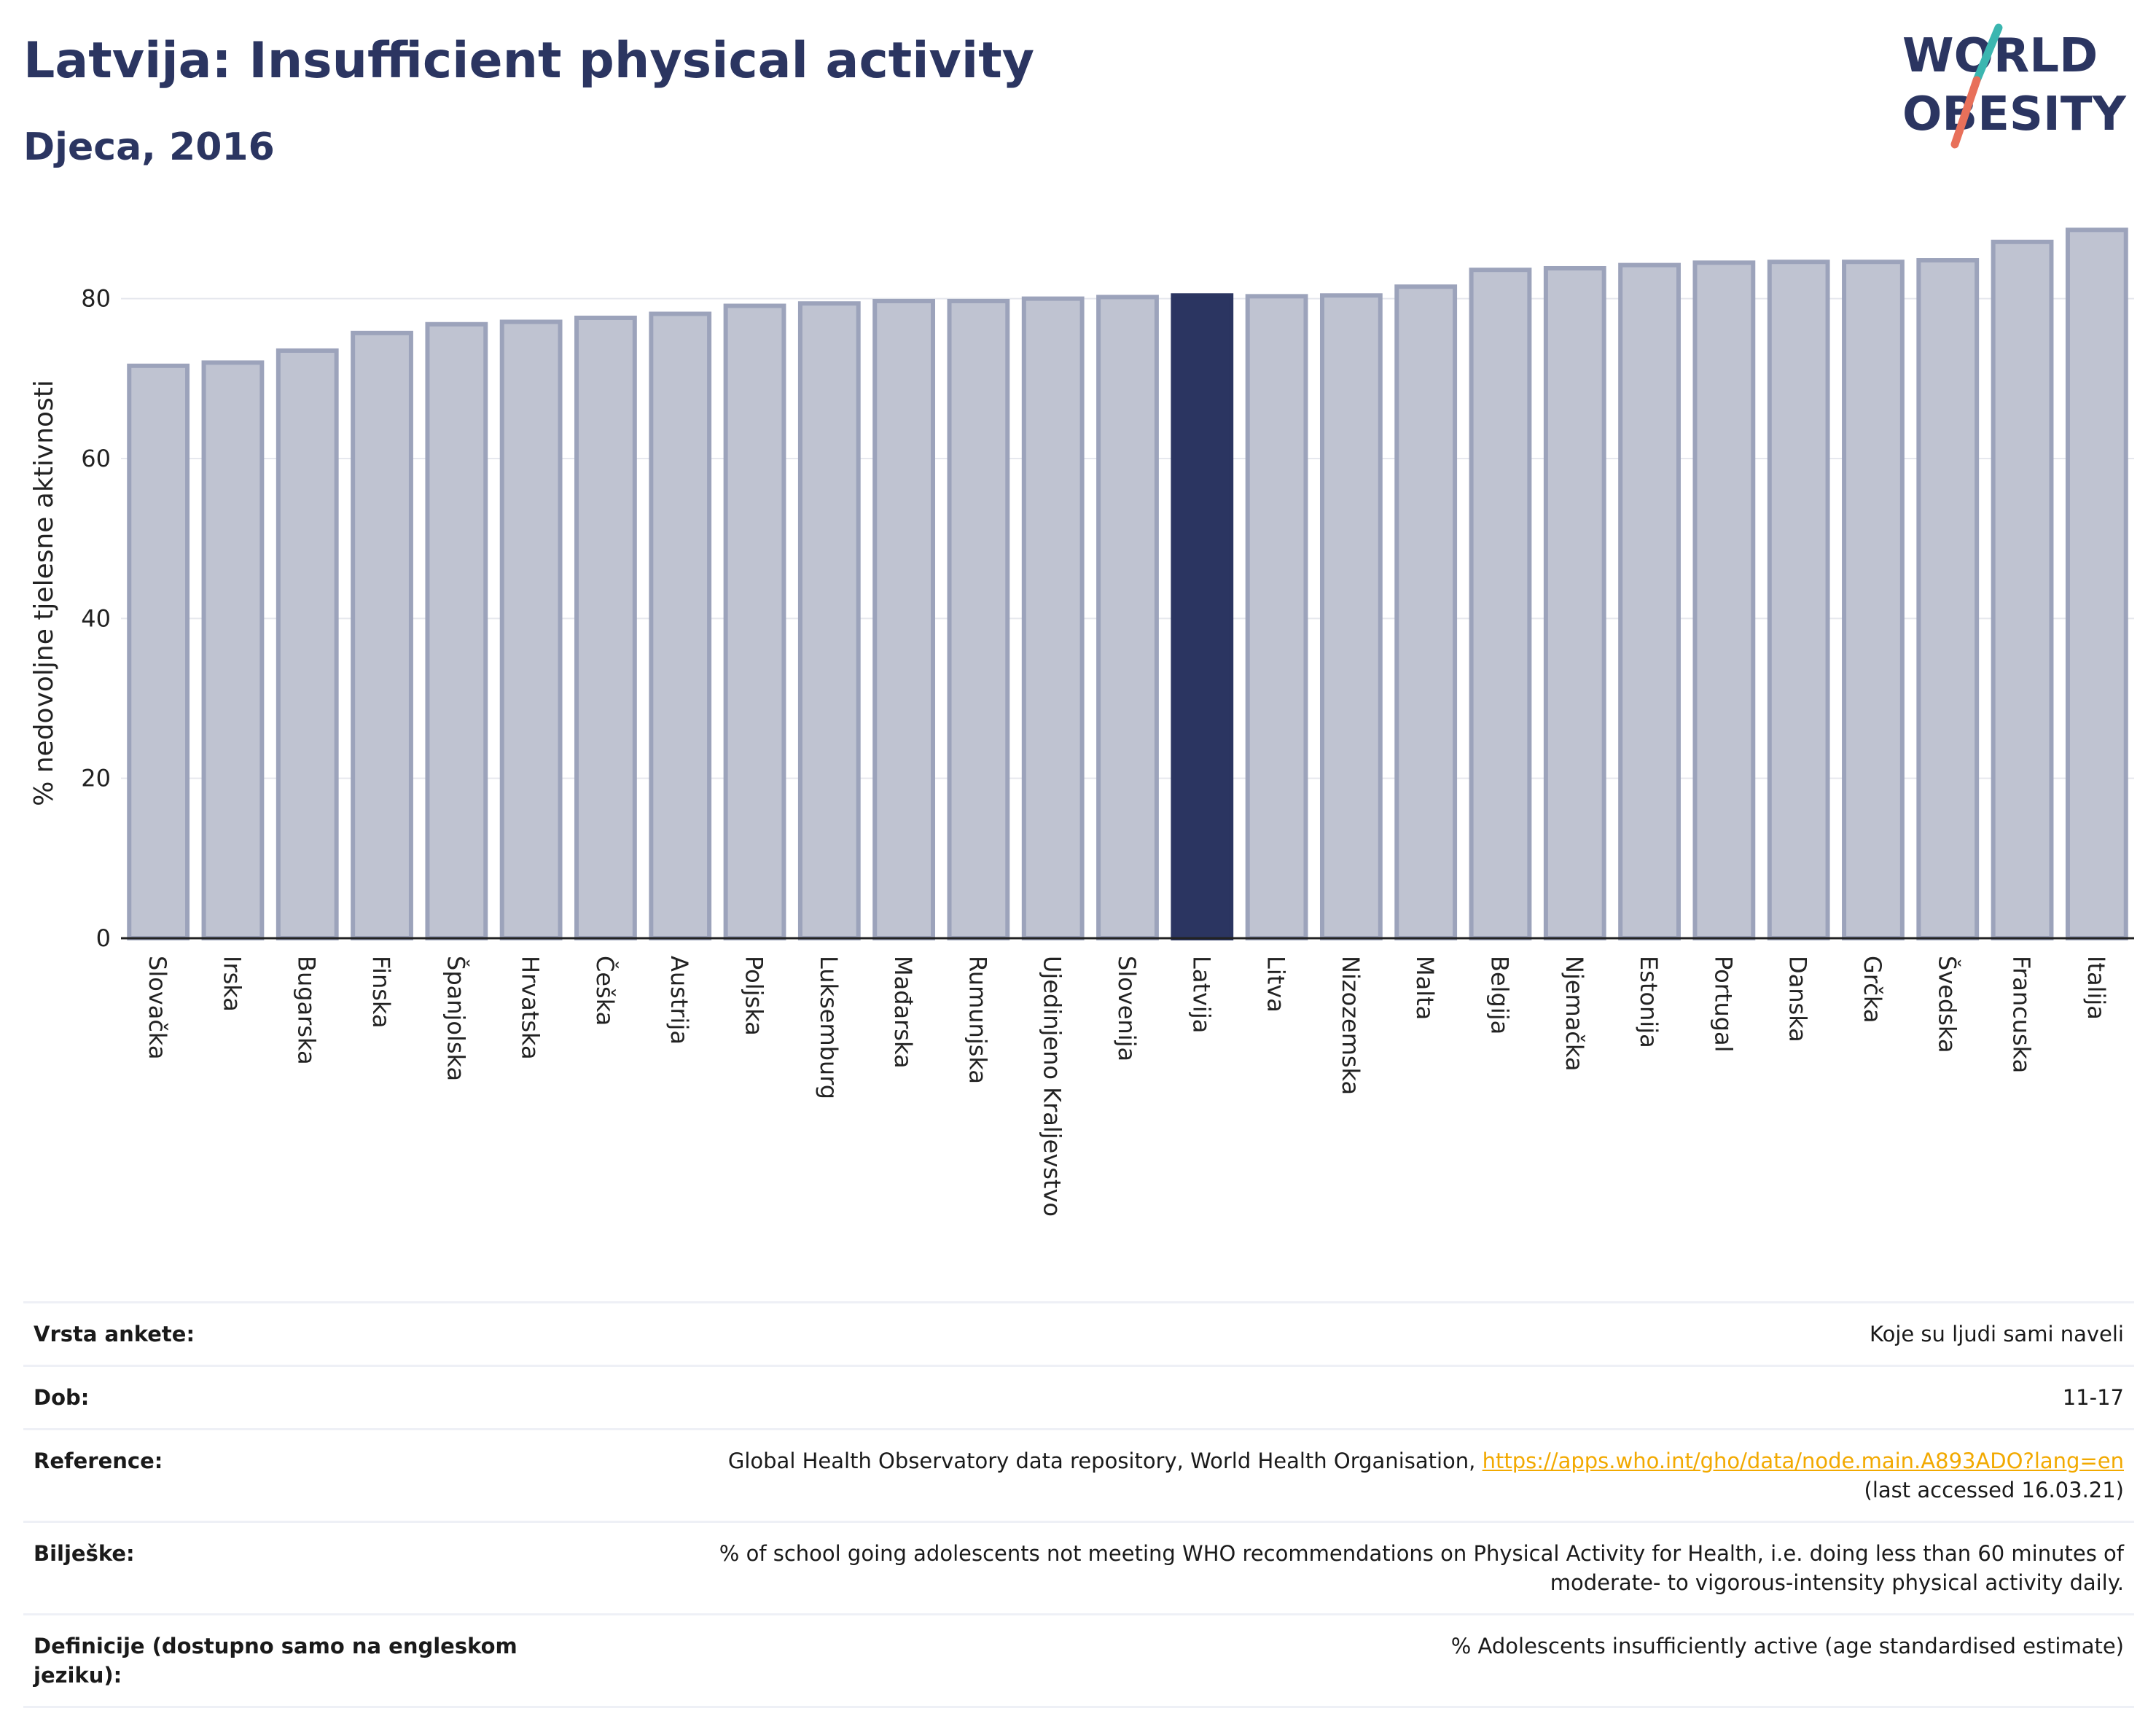  What do you see at coordinates (96, 618) in the screenshot?
I see `y-tick-label: 40` at bounding box center [96, 618].